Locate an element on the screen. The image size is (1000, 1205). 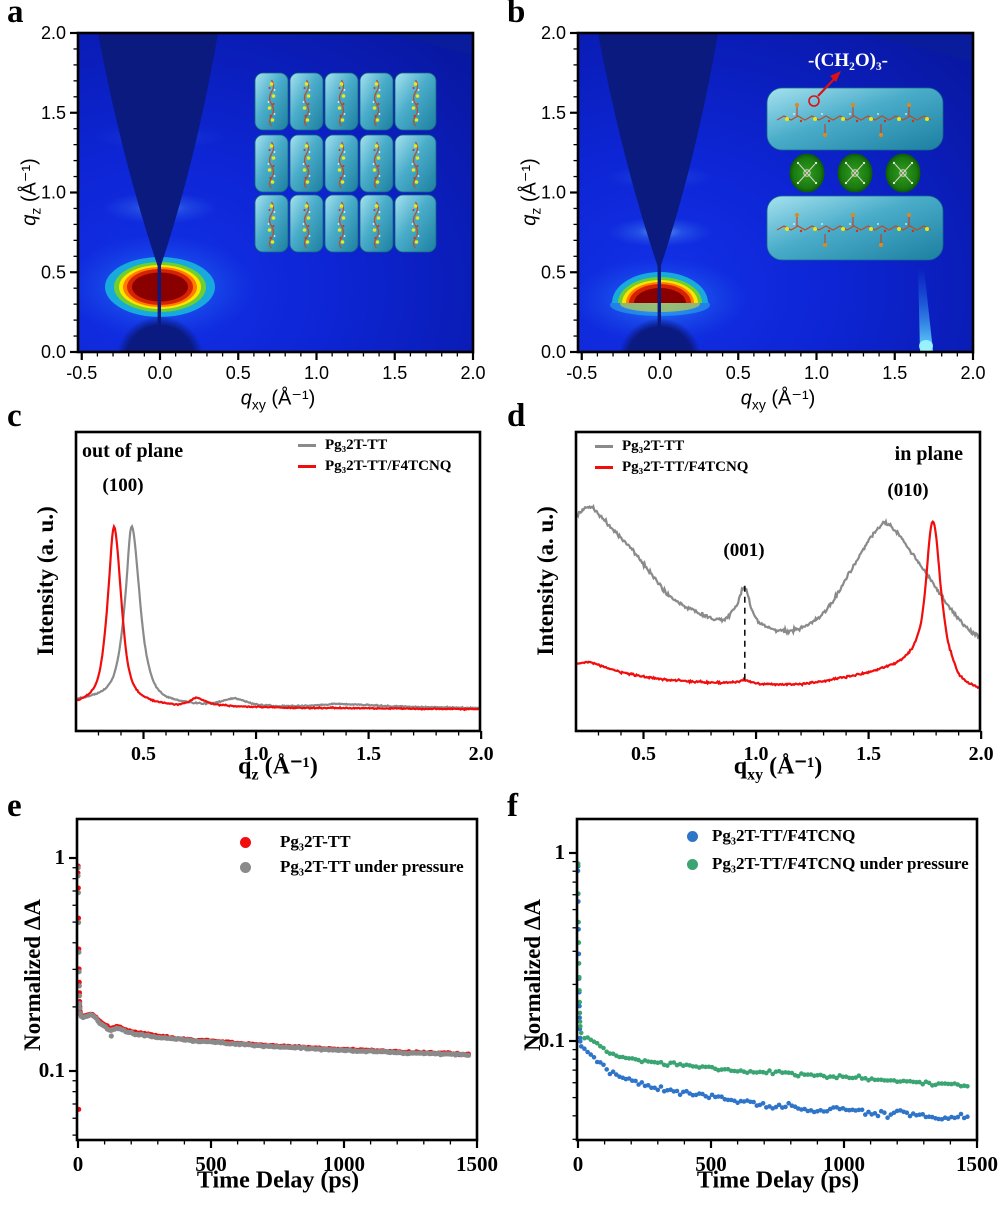
legend-panel-c: Pg₃2T-TT Pg₃2T-TT/F4TCNQ is located at coordinates (374, 456).